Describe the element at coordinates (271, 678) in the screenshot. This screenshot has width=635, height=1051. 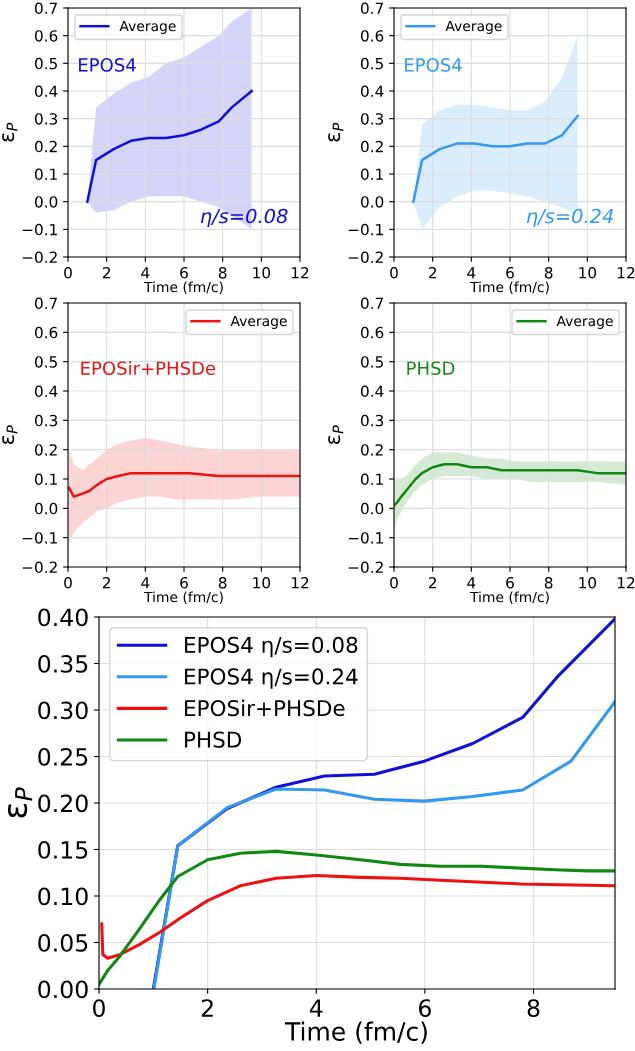
I see `legend-label: EPOS4 η/s=0.24` at that location.